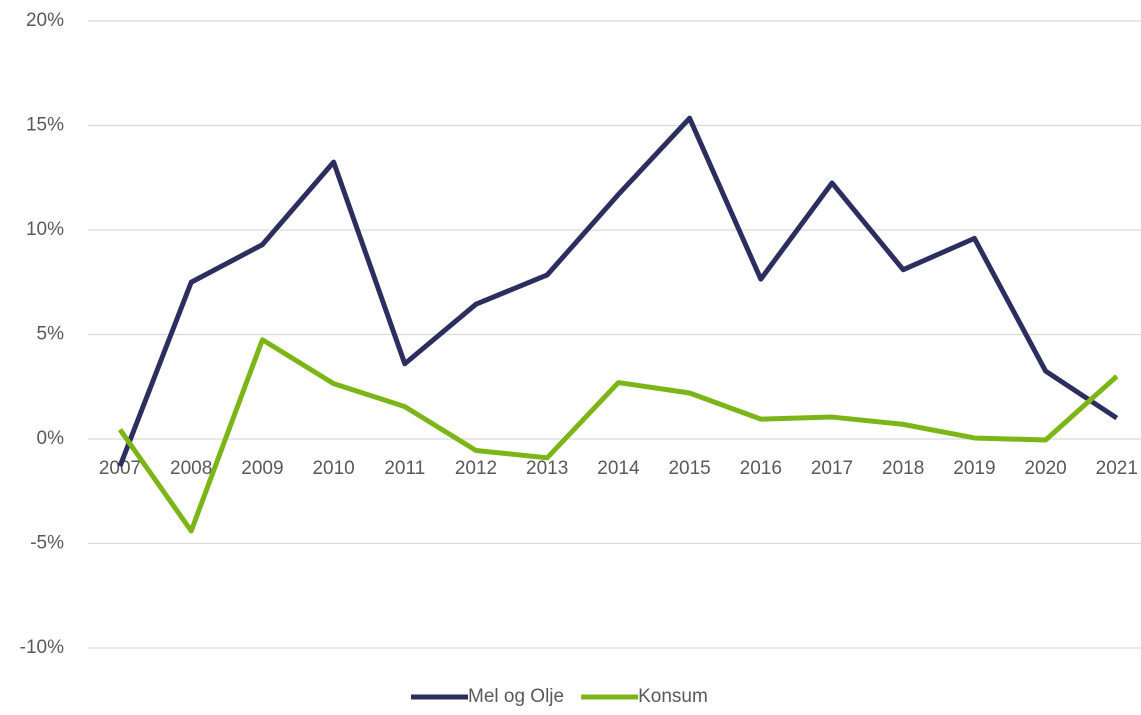 The height and width of the screenshot is (715, 1141). What do you see at coordinates (618, 468) in the screenshot?
I see `x-tick-label: 2014` at bounding box center [618, 468].